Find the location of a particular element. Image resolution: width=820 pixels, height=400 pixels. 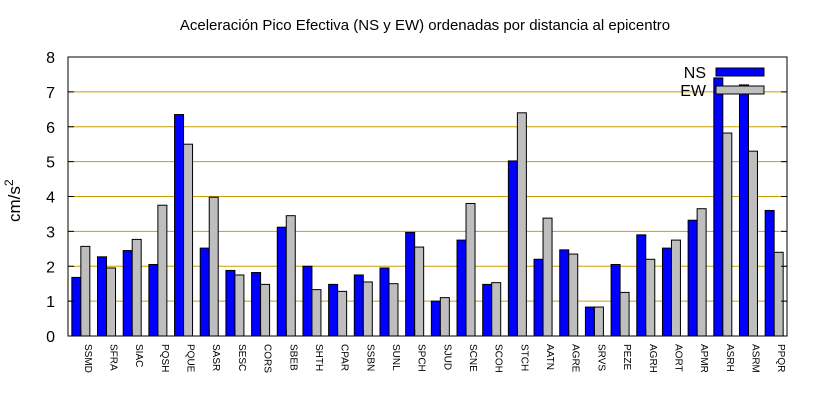

y-axis-label: cm/s2 is located at coordinates (13, 200).